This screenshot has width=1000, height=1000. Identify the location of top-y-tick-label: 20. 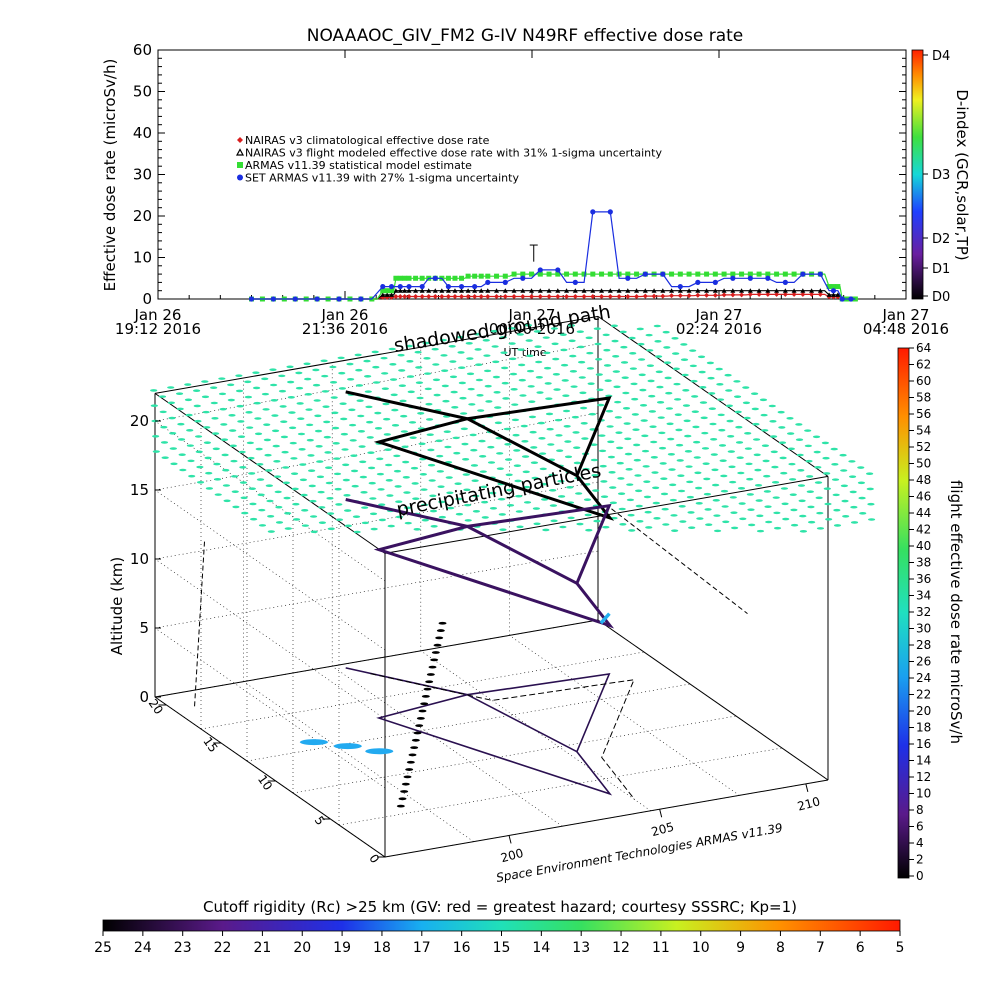
(142, 216).